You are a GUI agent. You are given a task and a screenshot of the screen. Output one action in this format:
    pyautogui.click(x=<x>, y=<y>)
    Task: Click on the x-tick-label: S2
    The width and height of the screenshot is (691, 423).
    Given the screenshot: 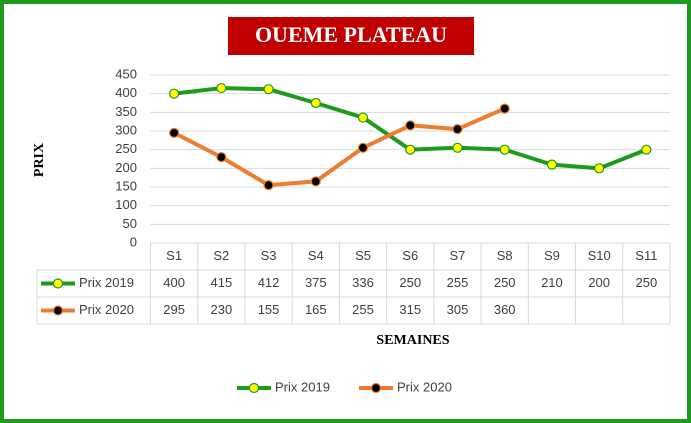 What is the action you would take?
    pyautogui.click(x=221, y=255)
    